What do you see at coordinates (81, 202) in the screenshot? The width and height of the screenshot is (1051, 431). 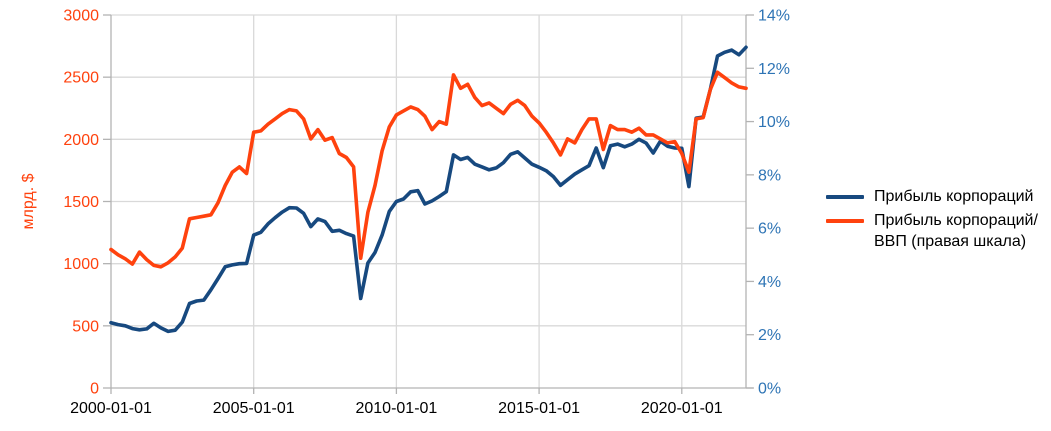 I see `y-left-tick-label: 1500` at bounding box center [81, 202].